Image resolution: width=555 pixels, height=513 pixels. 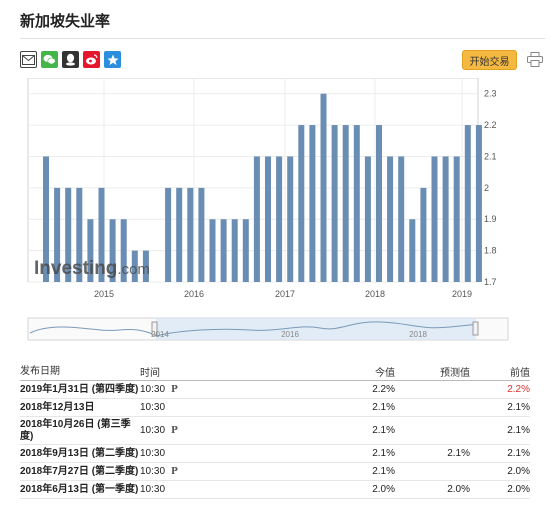 What do you see at coordinates (275, 490) in the screenshot?
I see `table-row: 2018年6月13日 (第一季度) 10:30 2.0% 2.0% 2.0%` at bounding box center [275, 490].